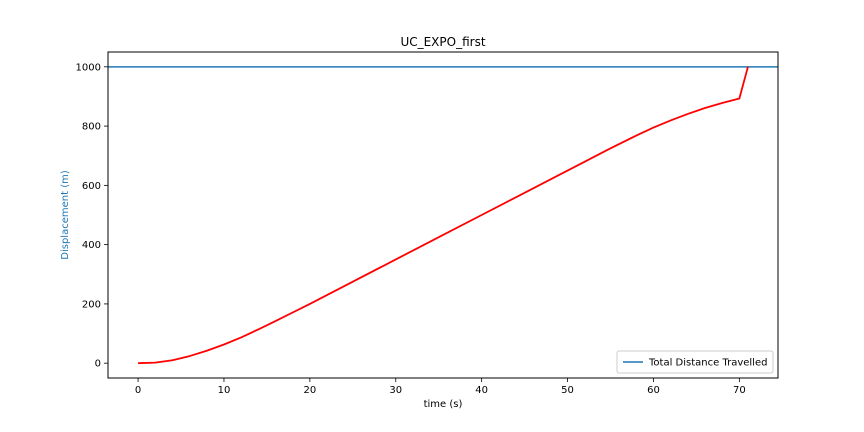 The height and width of the screenshot is (432, 864). What do you see at coordinates (653, 390) in the screenshot?
I see `x-tick-label: 60` at bounding box center [653, 390].